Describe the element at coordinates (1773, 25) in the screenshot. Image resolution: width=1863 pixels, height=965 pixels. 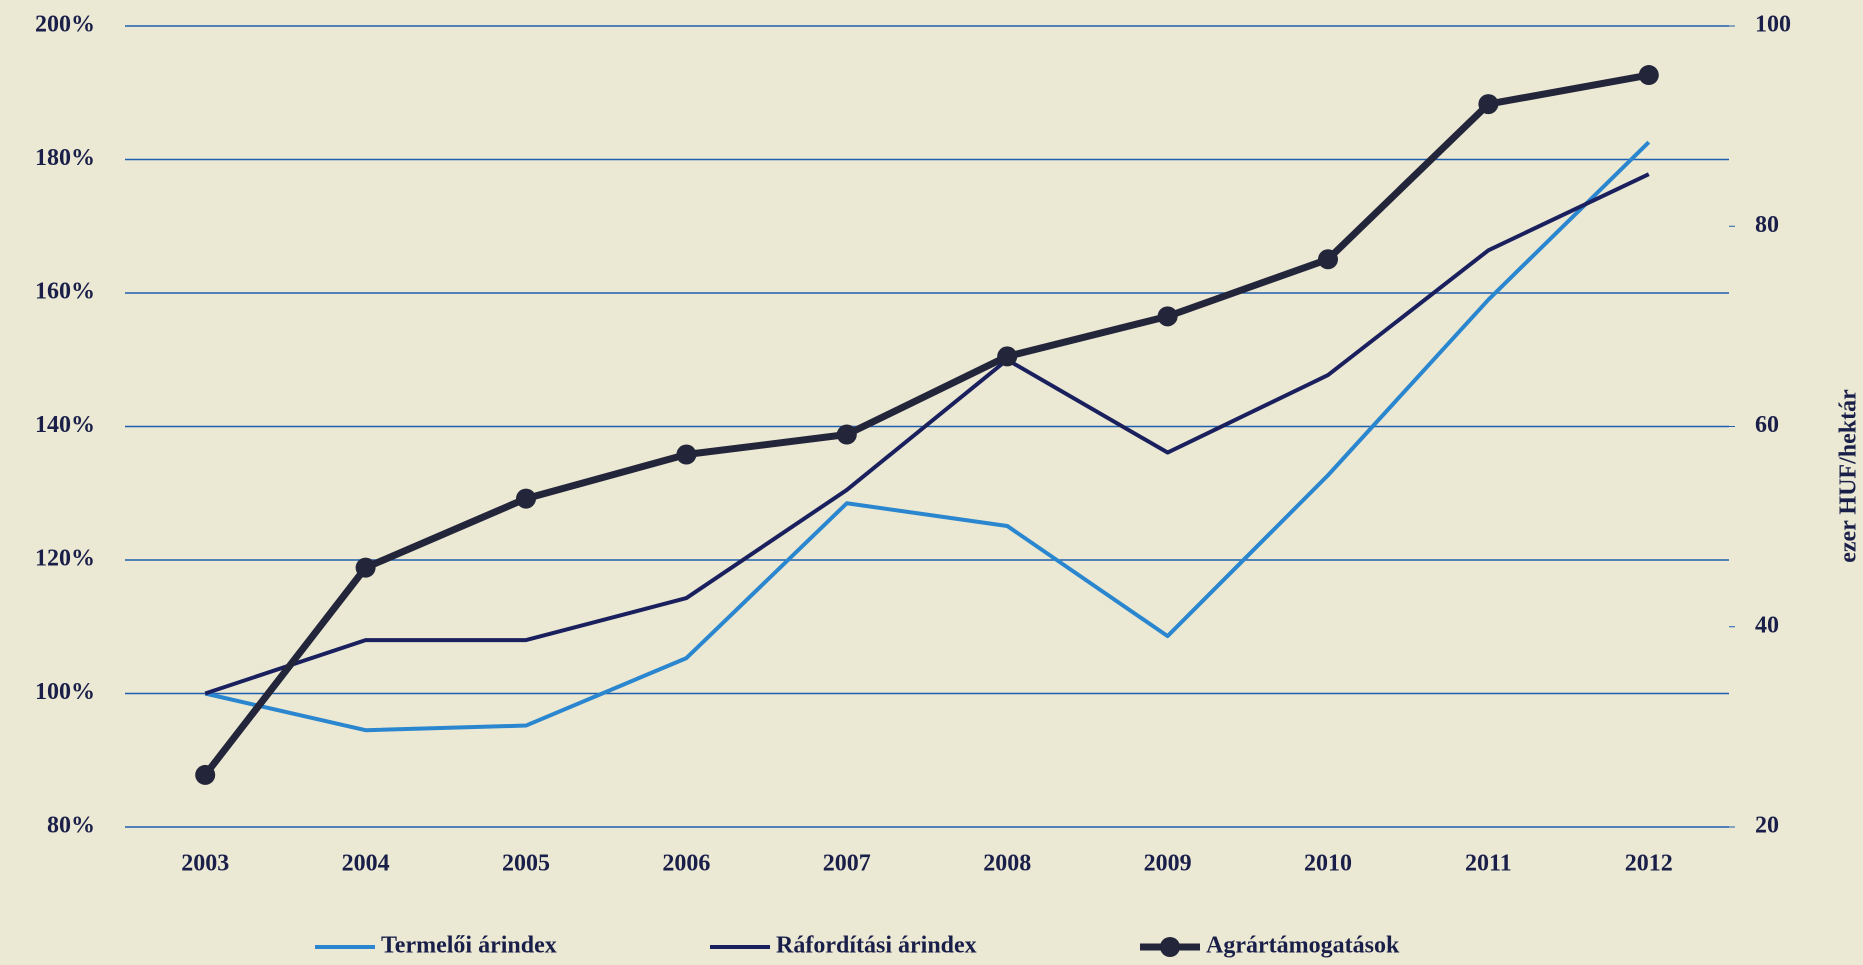
I see `y2-tick-label: 100` at that location.